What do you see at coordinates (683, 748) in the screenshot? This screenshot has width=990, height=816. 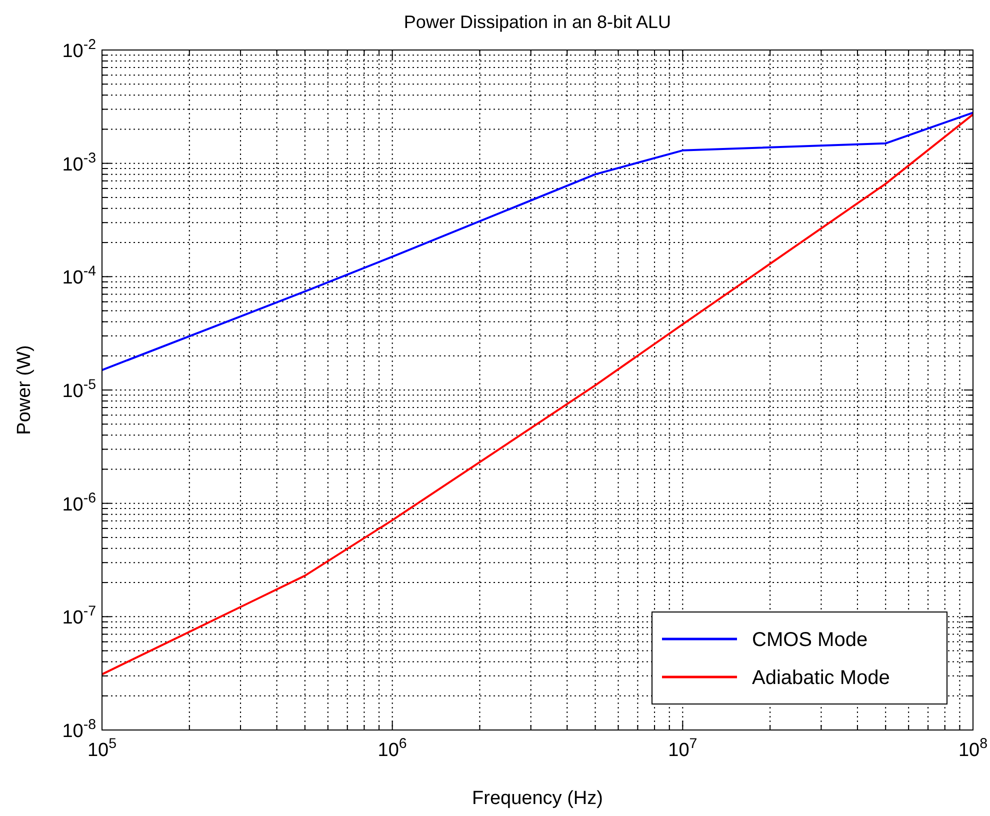 I see `x-tick-label: 10$^{7}$` at bounding box center [683, 748].